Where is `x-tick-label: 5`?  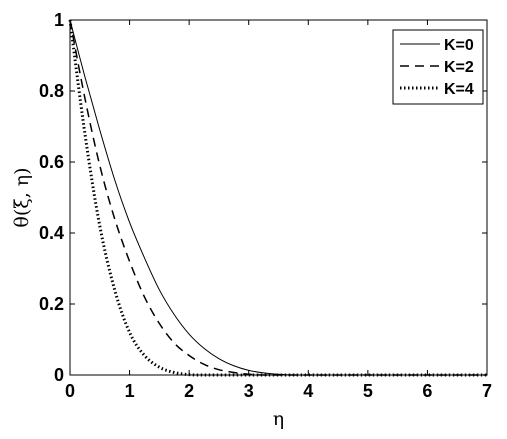 x-tick-label: 5 is located at coordinates (368, 391).